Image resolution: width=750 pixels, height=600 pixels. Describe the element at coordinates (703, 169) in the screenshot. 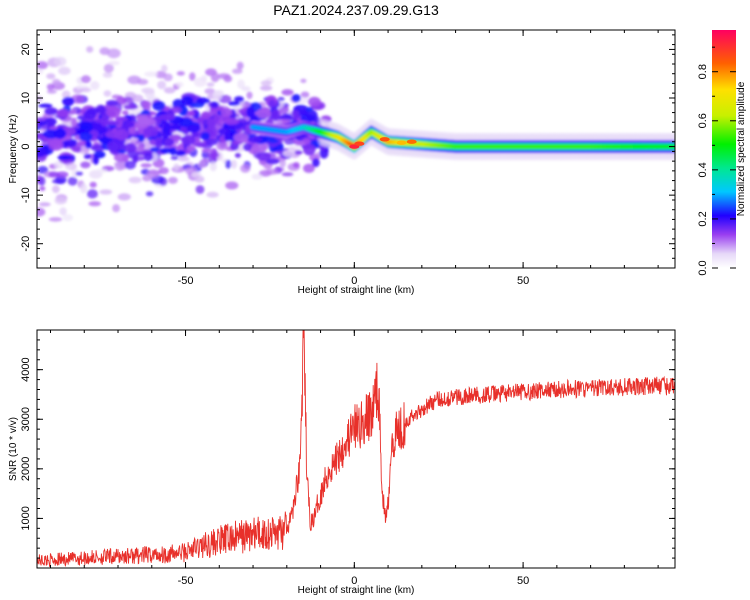

I see `colorbar-tick-label: 0.4` at that location.